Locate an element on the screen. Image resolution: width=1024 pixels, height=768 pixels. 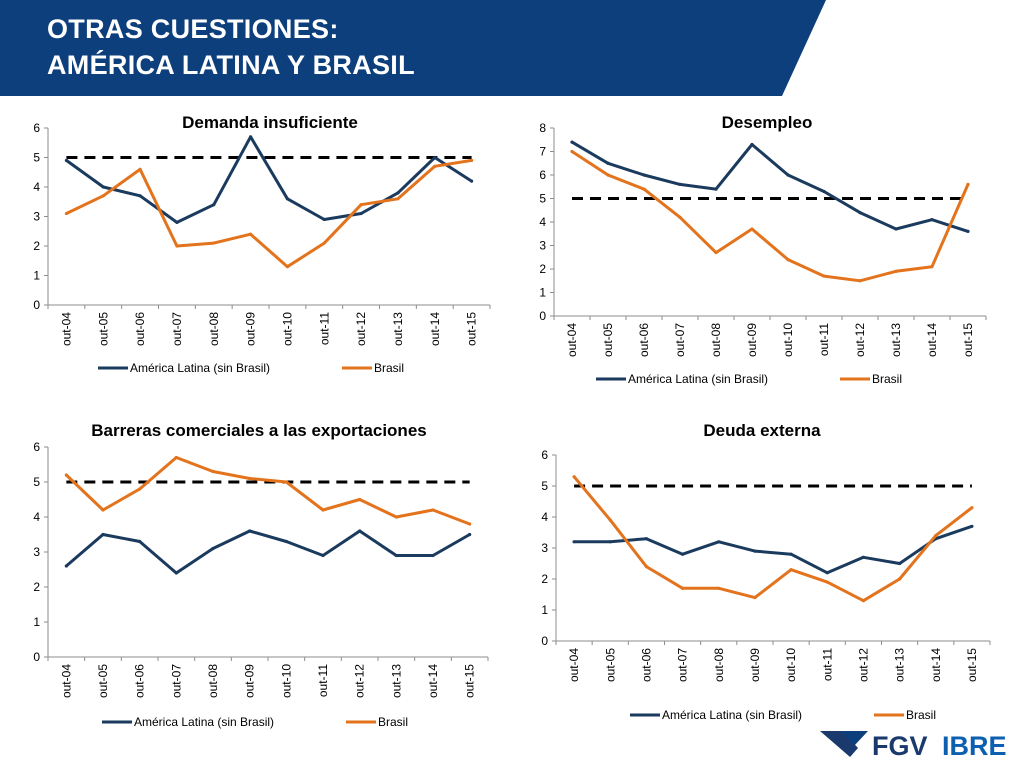
series-line-brasil is located at coordinates (268, 491).